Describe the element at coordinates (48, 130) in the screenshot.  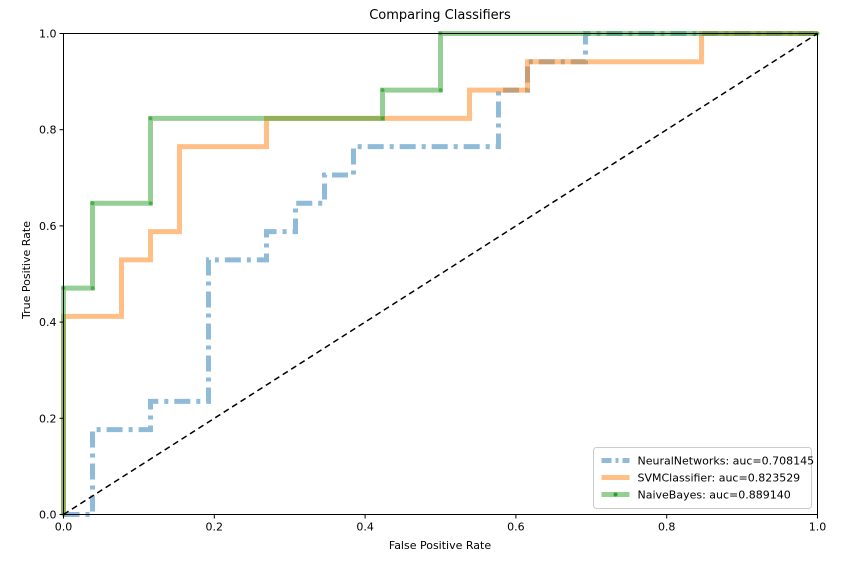
I see `y-tick-label: 0.8` at that location.